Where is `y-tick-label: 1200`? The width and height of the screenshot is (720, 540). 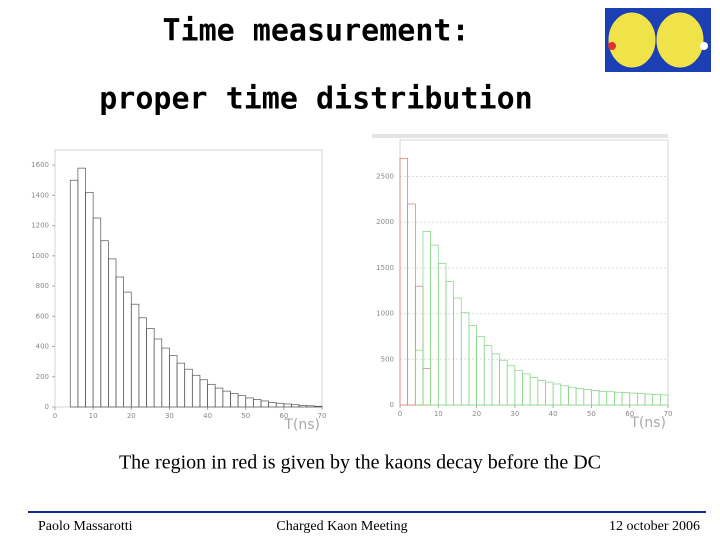 y-tick-label: 1200 is located at coordinates (40, 226).